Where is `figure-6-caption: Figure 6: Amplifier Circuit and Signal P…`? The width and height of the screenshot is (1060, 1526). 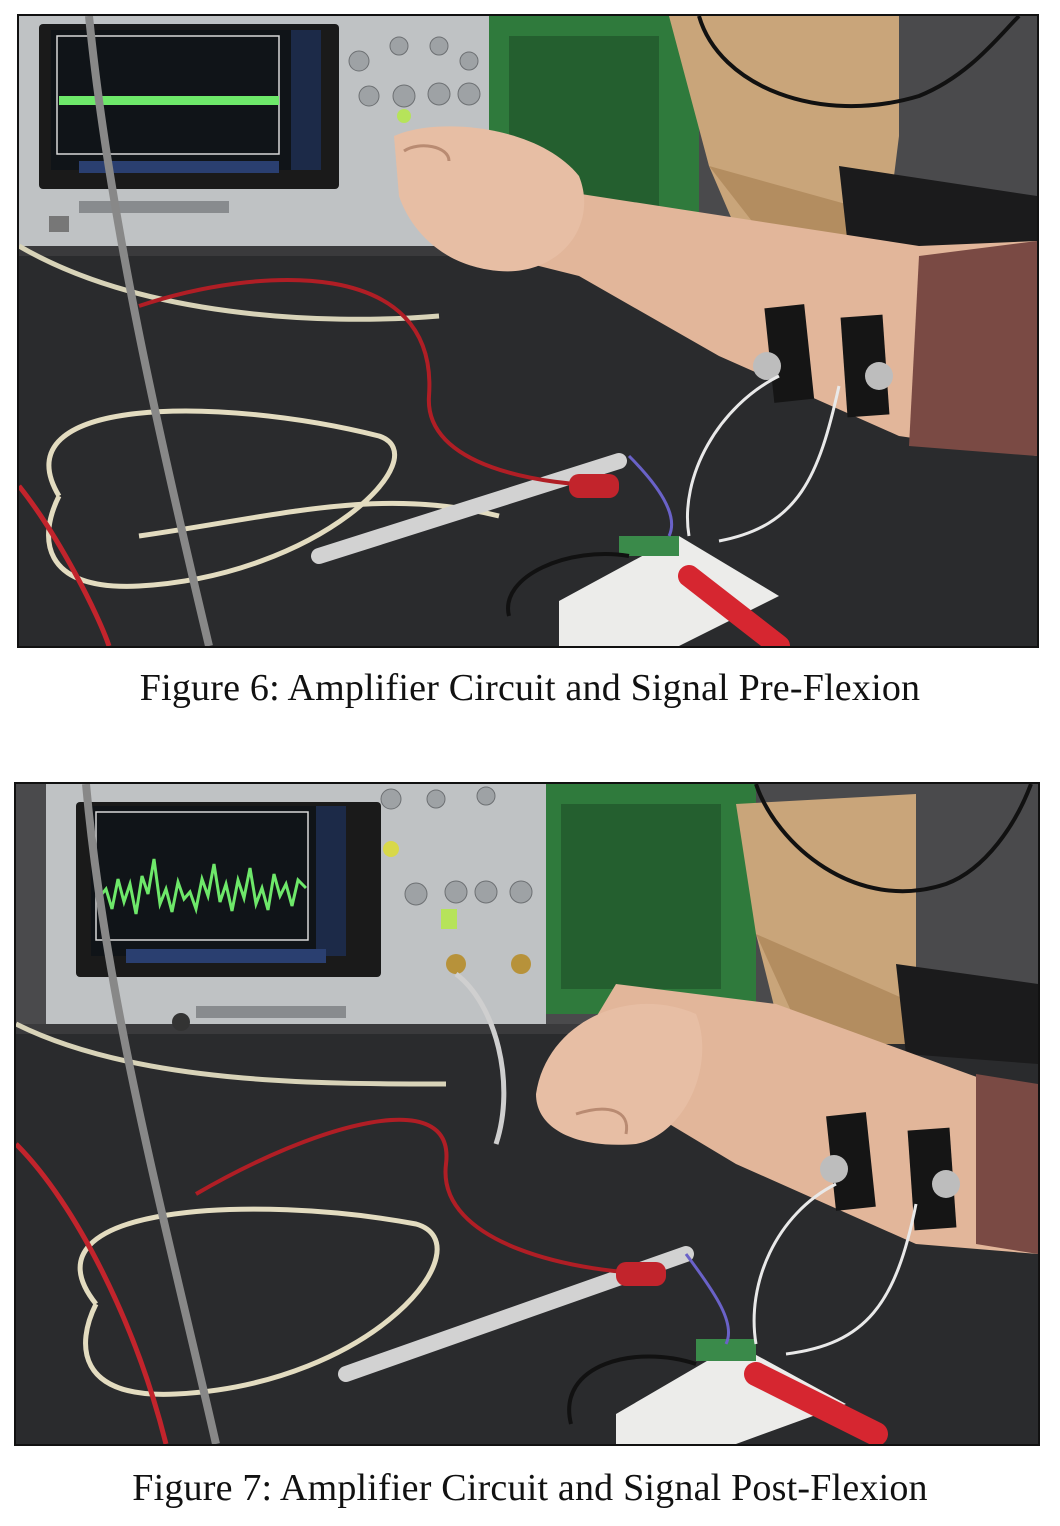
figure-6-caption: Figure 6: Amplifier Circuit and Signal P… is located at coordinates (530, 688).